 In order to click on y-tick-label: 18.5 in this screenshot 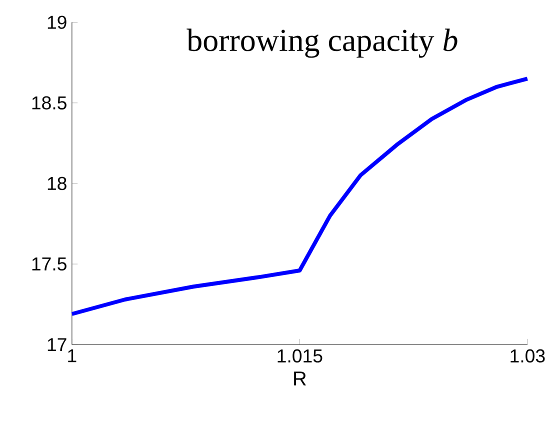, I will do `click(49, 103)`.